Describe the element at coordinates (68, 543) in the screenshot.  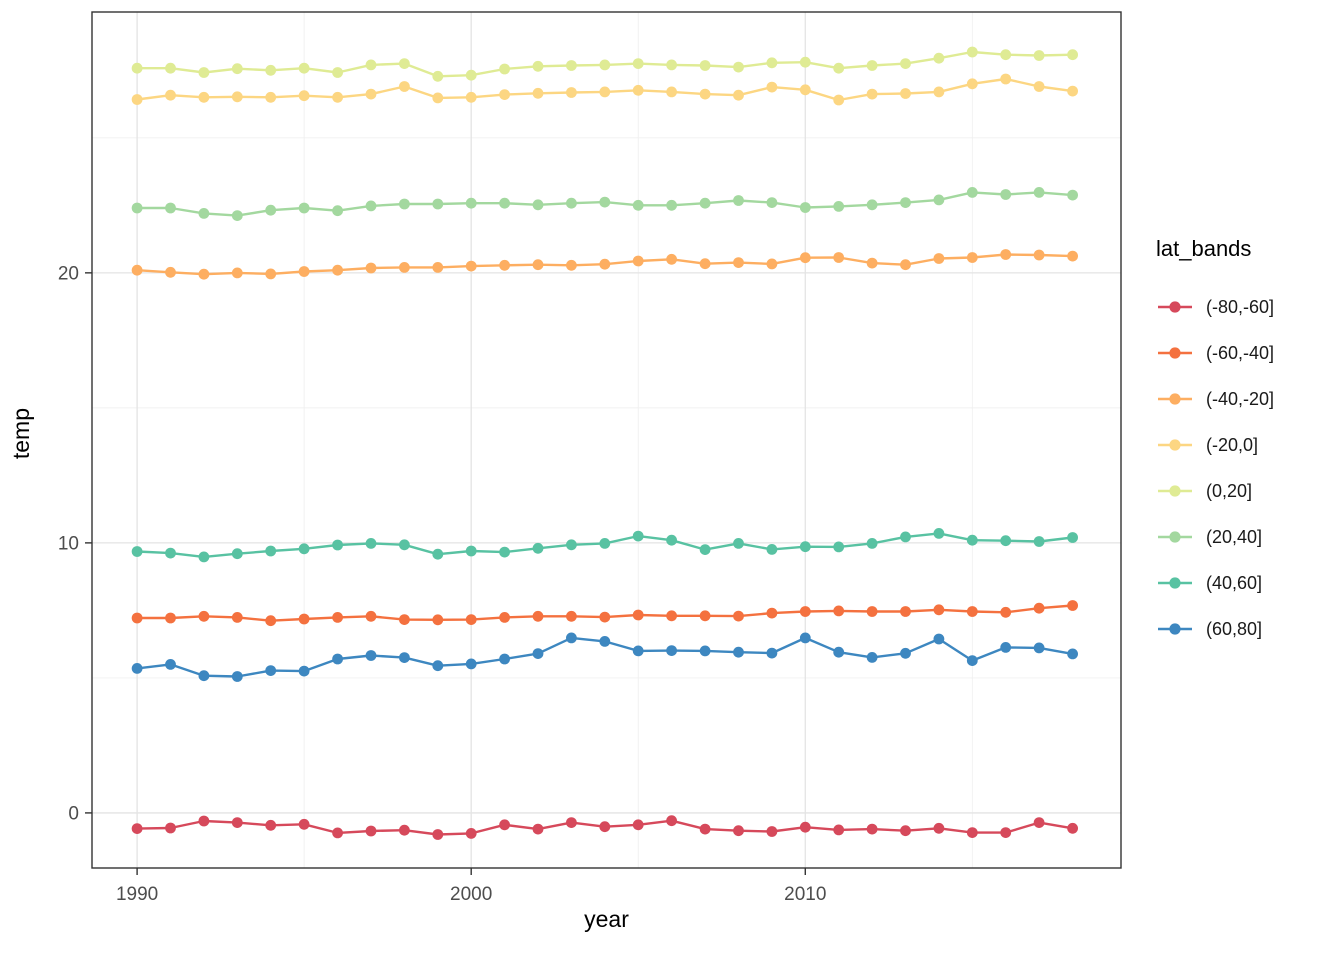
I see `y-tick-label: 10` at that location.